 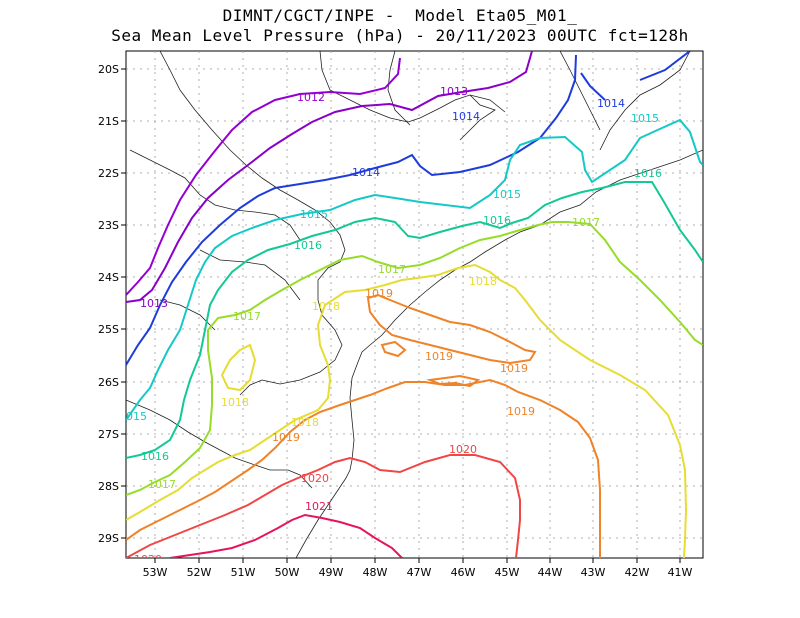 What do you see at coordinates (466, 116) in the screenshot?
I see `label-1014-b: 1014` at bounding box center [466, 116].